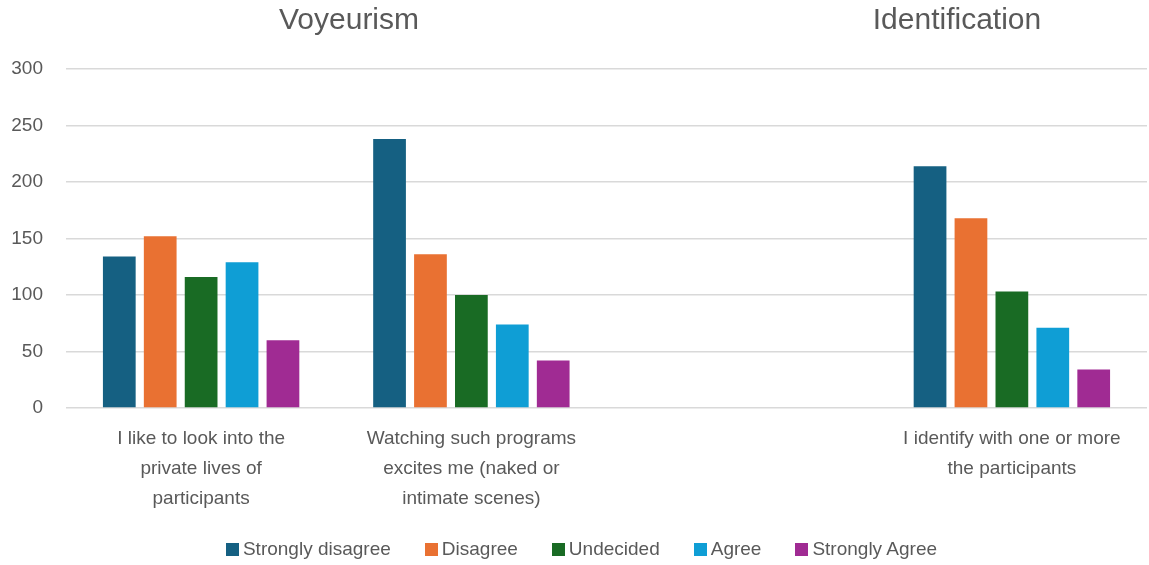  I want to click on legend-label: Agree, so click(736, 549).